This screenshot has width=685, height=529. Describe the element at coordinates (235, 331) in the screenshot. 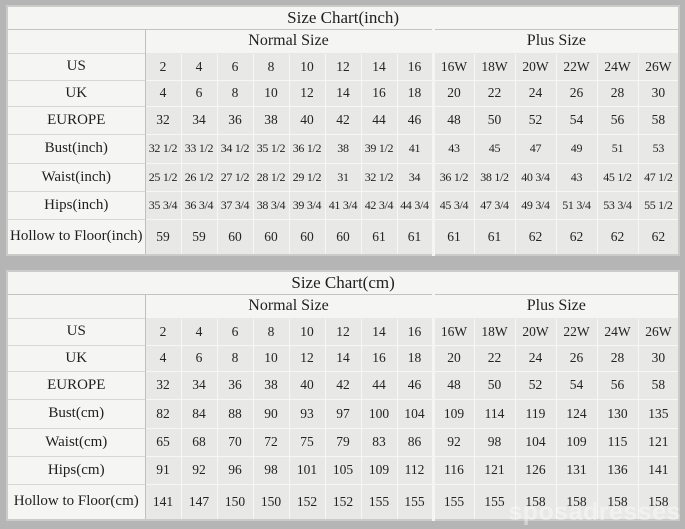

I see `size-value-cell: 6` at that location.